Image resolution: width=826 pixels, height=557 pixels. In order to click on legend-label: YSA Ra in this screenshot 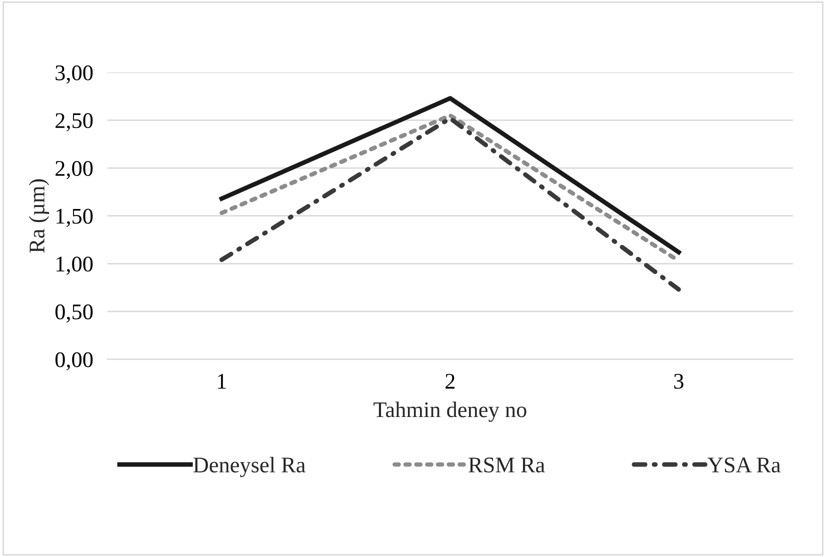, I will do `click(744, 465)`.